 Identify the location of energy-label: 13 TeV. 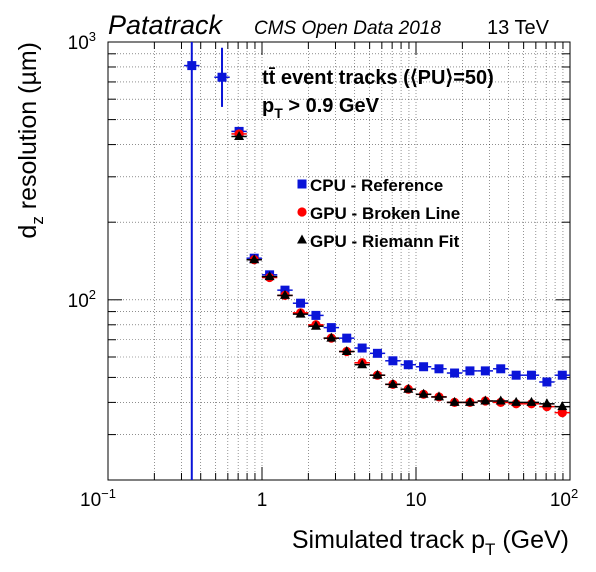
(518, 28).